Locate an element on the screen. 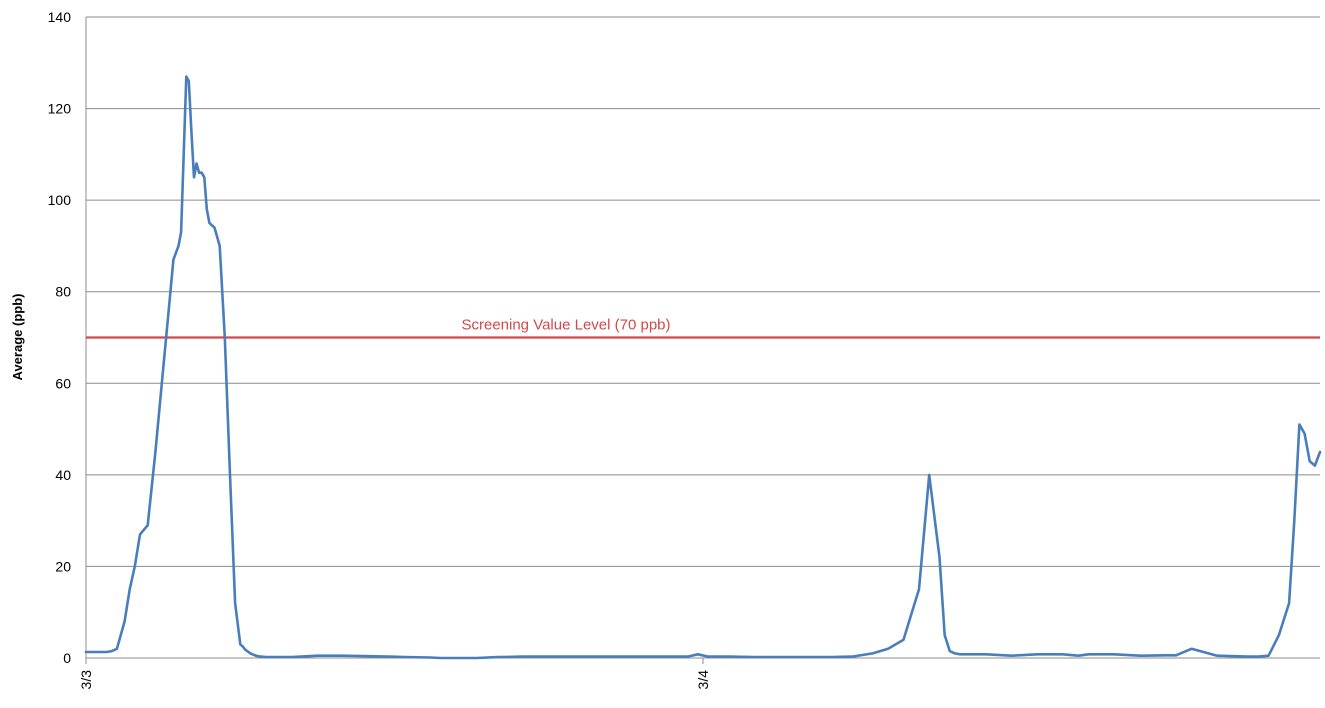 This screenshot has width=1325, height=708. reference-line-label: Screening Value Level (70 ppb) is located at coordinates (565, 325).